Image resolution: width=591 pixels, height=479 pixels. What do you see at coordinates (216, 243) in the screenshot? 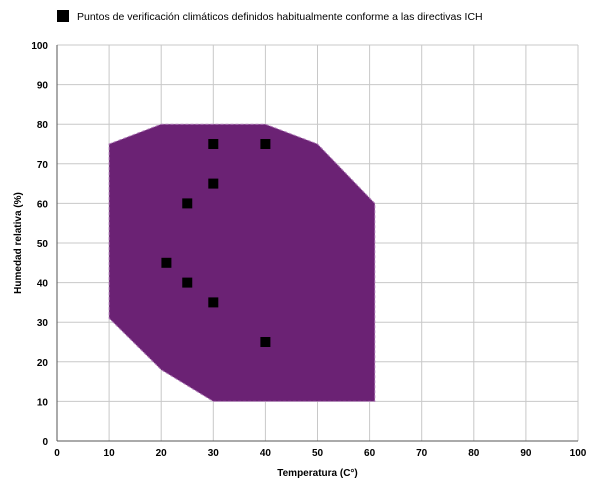
I see `data-points` at bounding box center [216, 243].